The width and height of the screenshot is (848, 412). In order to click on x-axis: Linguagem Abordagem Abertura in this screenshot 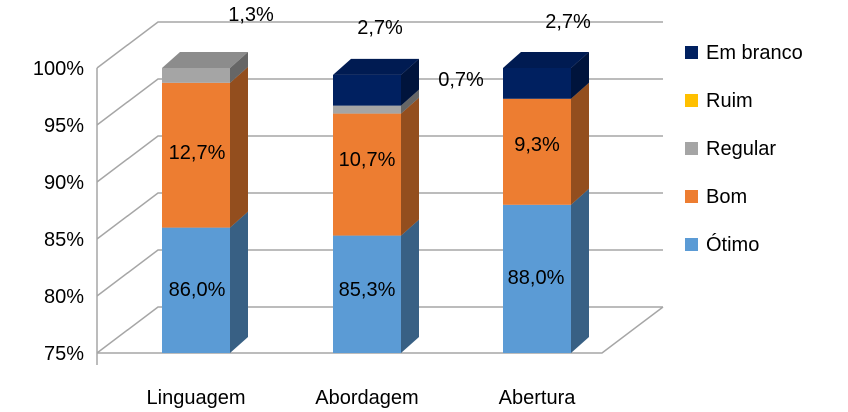, I will do `click(362, 398)`.